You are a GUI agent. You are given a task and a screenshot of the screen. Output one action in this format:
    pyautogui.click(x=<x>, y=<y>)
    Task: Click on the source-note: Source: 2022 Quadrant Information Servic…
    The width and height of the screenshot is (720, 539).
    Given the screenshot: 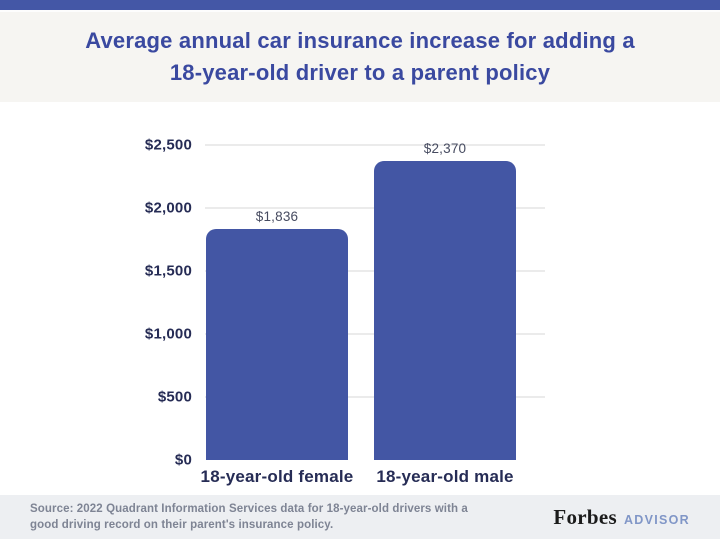 What is the action you would take?
    pyautogui.click(x=249, y=517)
    